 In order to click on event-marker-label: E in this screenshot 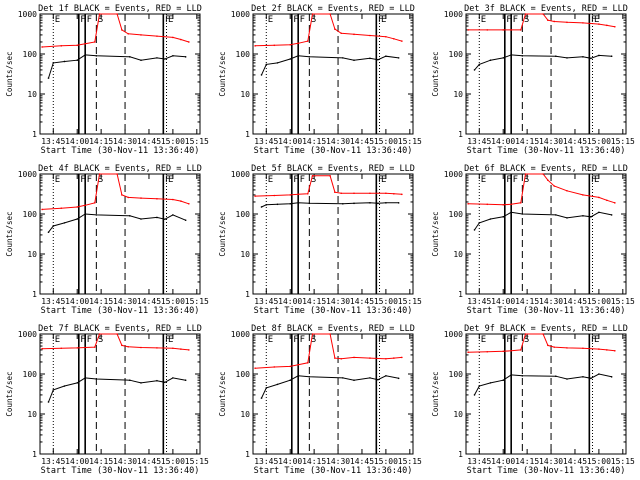, I will do `click(57, 20)`.